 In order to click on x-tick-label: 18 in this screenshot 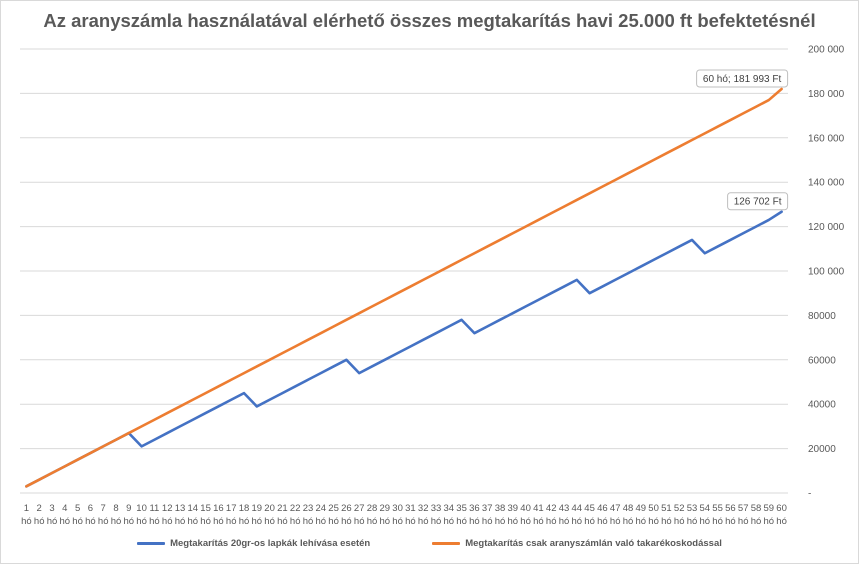, I will do `click(244, 508)`.